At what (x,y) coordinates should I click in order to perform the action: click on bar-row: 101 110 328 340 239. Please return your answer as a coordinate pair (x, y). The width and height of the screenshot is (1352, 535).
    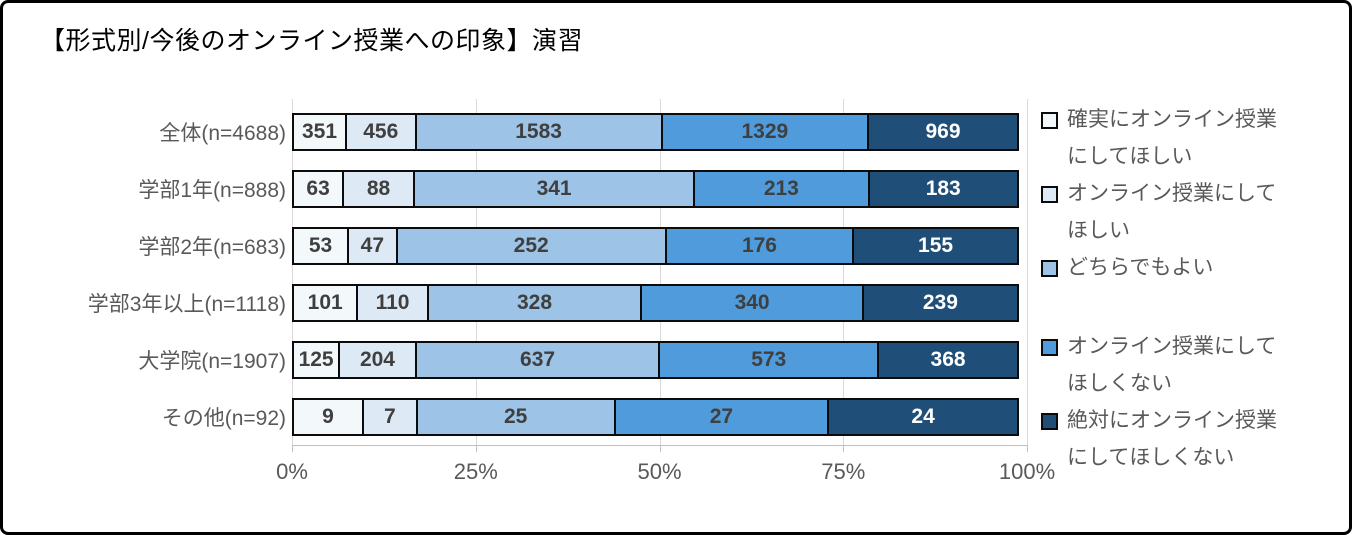
    Looking at the image, I should click on (659, 302).